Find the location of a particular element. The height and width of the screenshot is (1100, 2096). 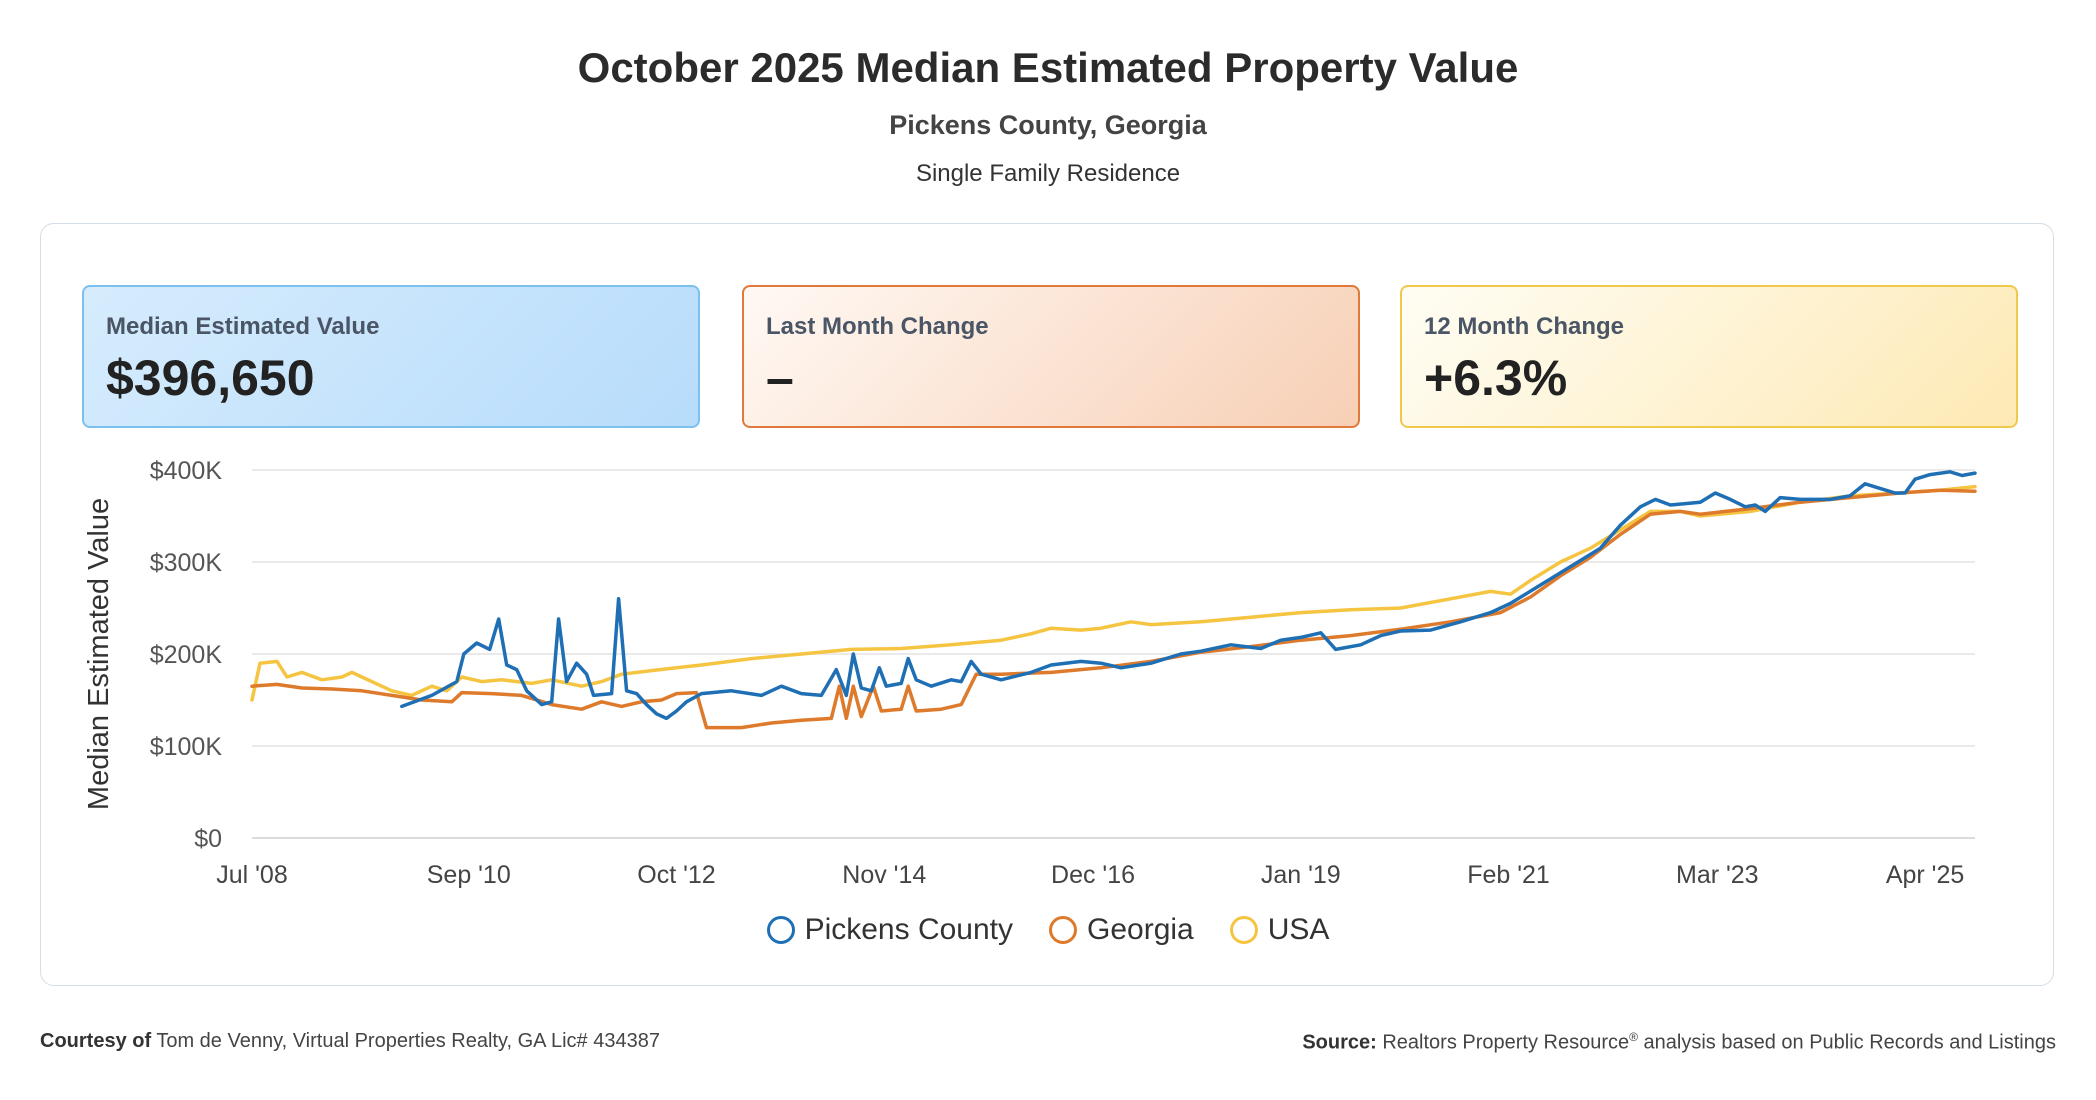

x-tick-label: Feb '21 is located at coordinates (1508, 875).